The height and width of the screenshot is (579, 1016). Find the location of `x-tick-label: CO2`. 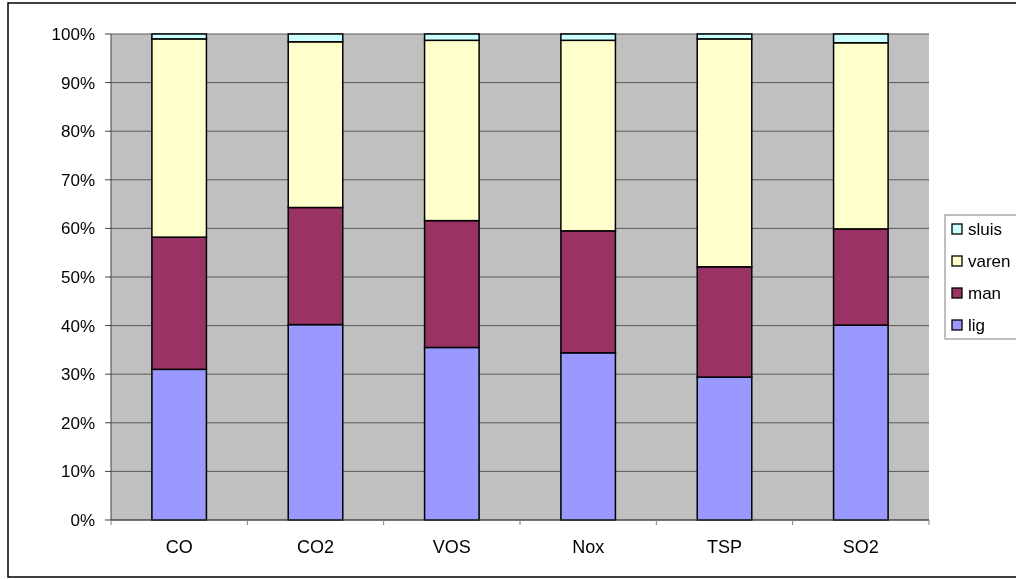

x-tick-label: CO2 is located at coordinates (315, 547).